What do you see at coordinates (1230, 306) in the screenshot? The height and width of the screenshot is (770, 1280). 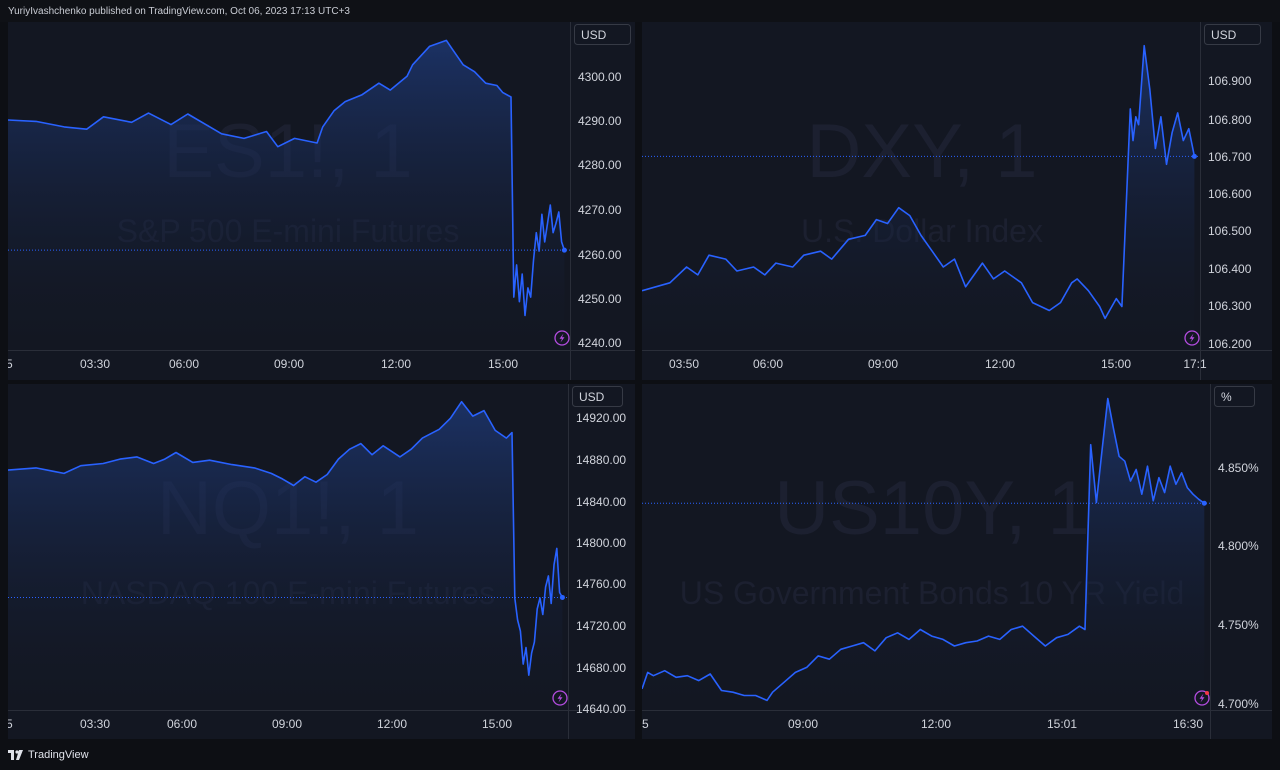 I see `y-tick-label: 106.300` at bounding box center [1230, 306].